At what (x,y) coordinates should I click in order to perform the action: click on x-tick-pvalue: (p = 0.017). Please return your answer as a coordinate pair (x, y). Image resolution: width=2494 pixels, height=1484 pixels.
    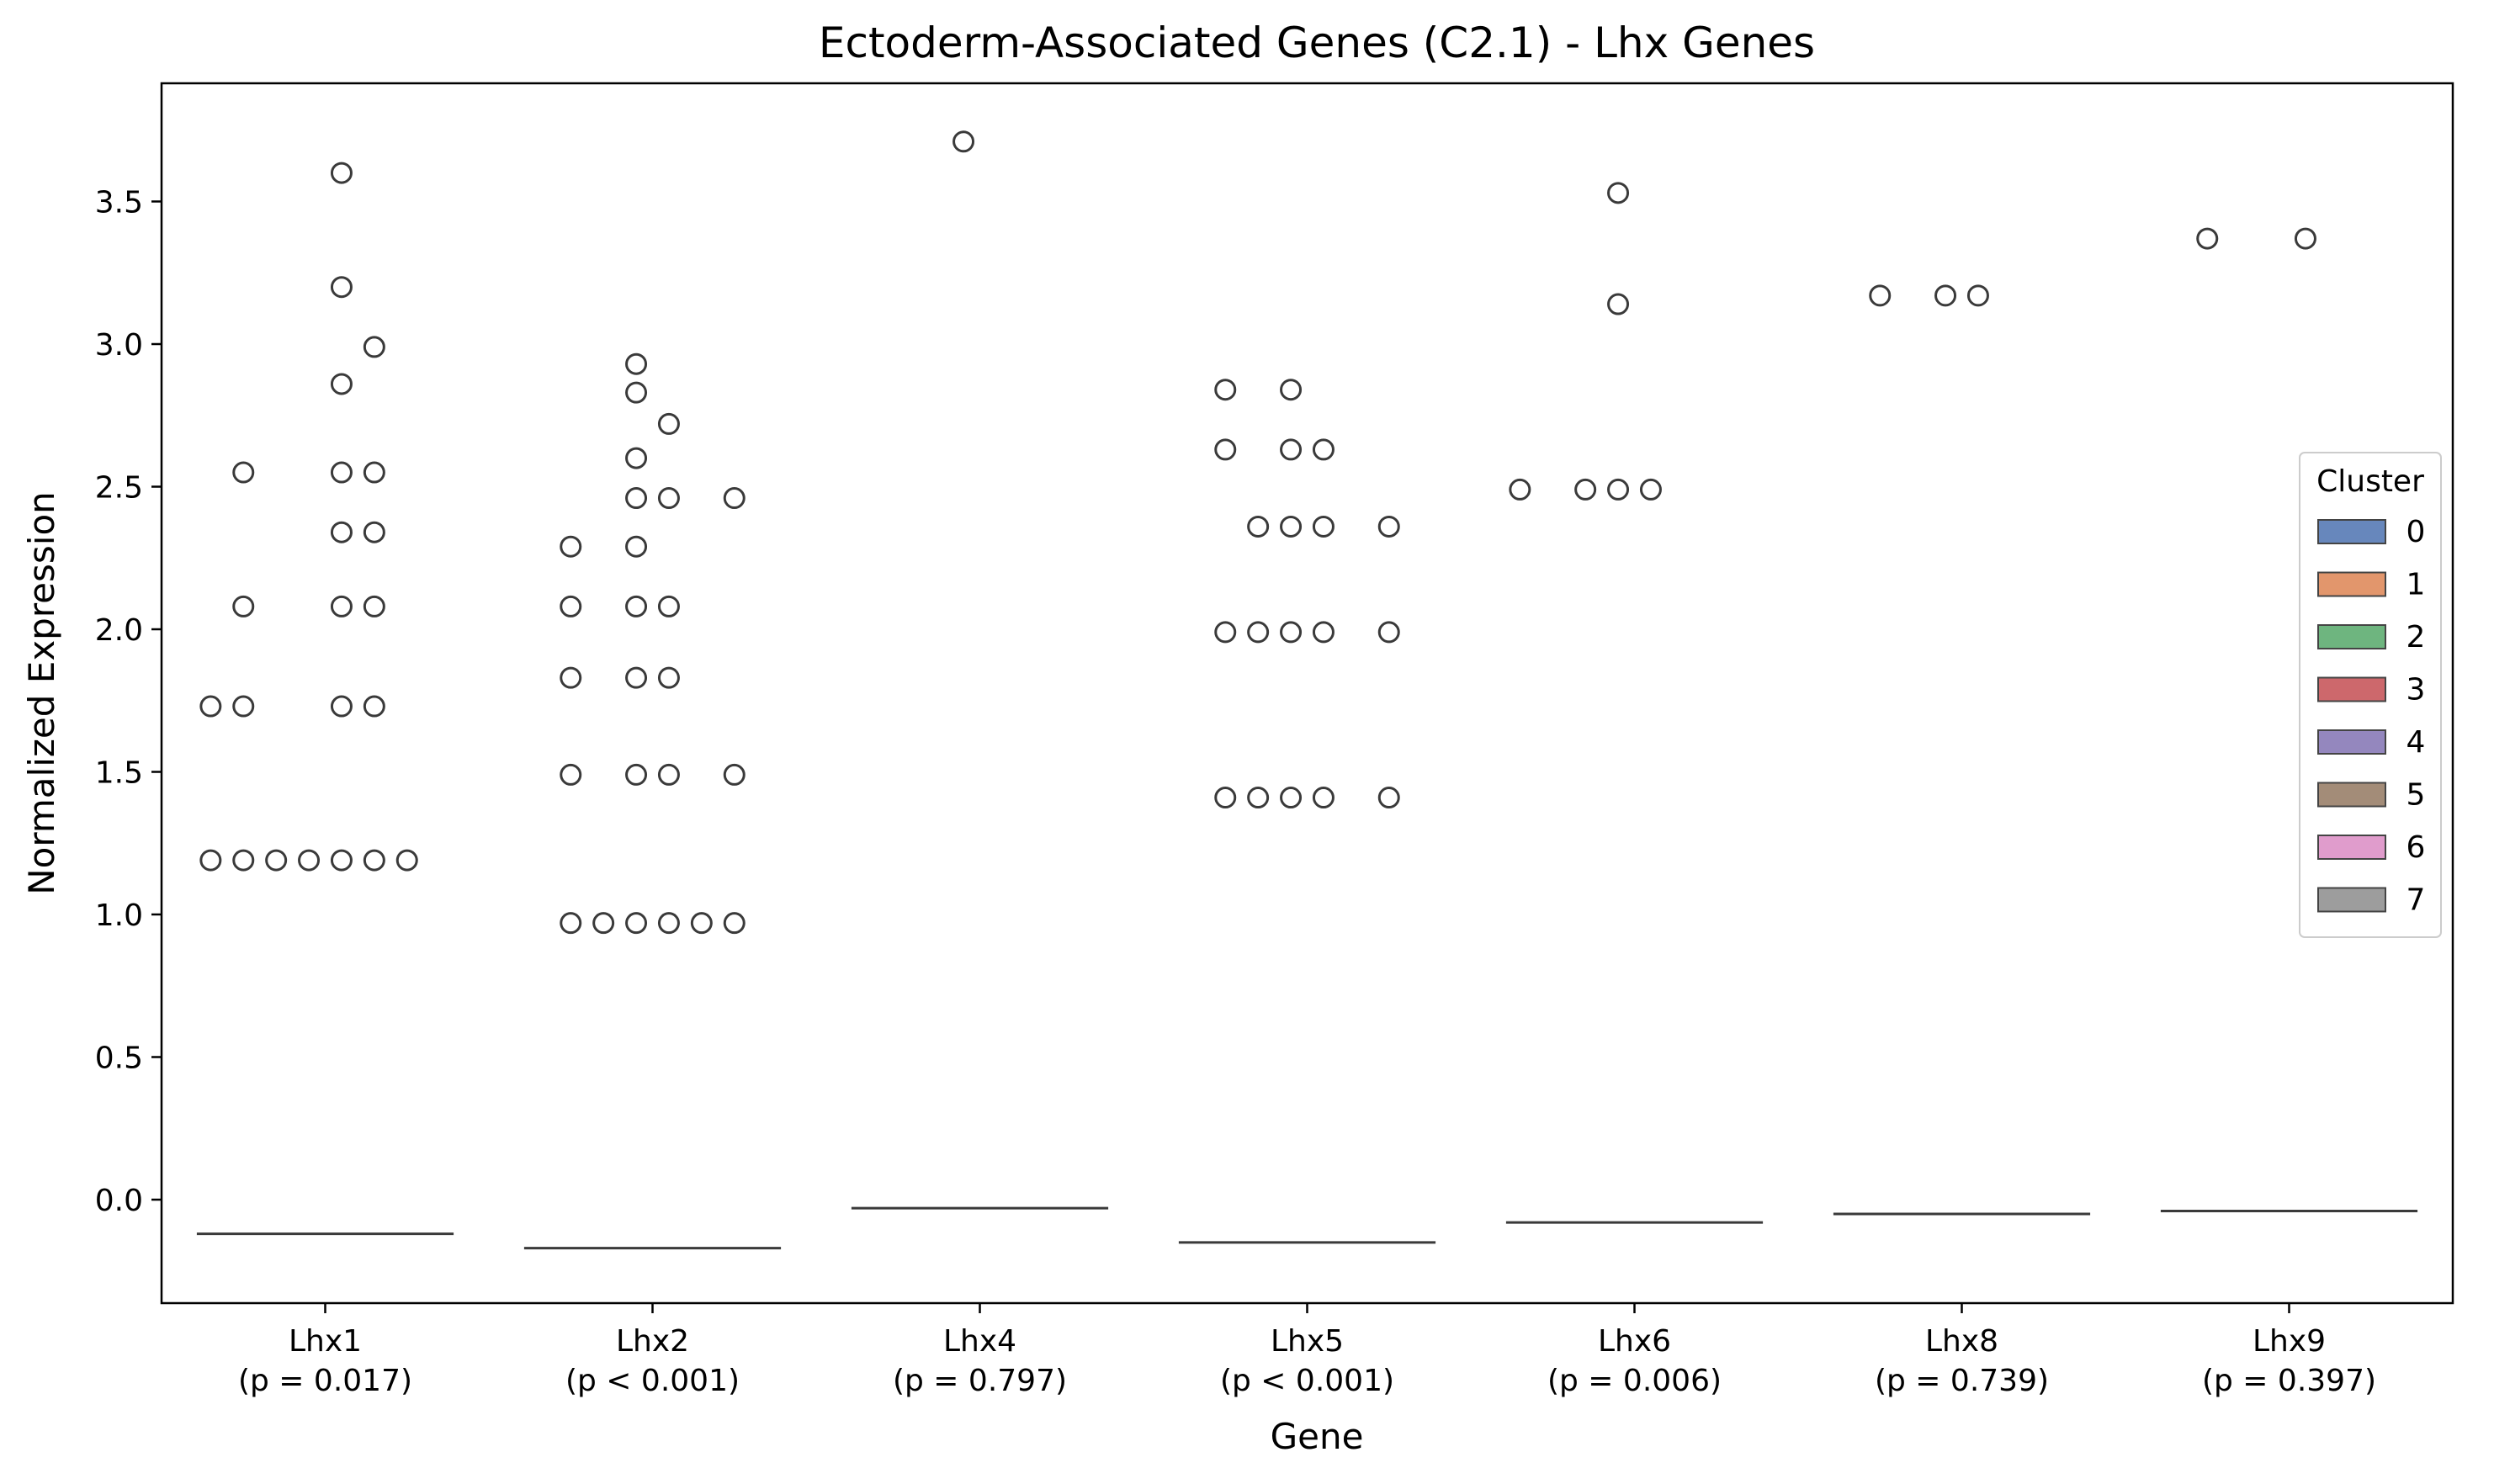
    Looking at the image, I should click on (325, 1381).